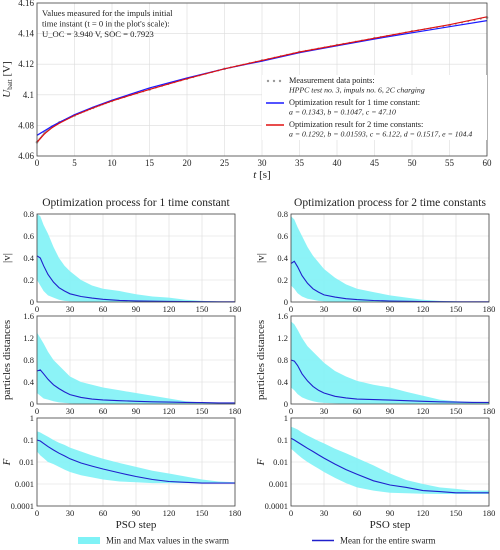 The width and height of the screenshot is (500, 550). What do you see at coordinates (282, 236) in the screenshot?
I see `y-tick-label: 0.6` at bounding box center [282, 236].